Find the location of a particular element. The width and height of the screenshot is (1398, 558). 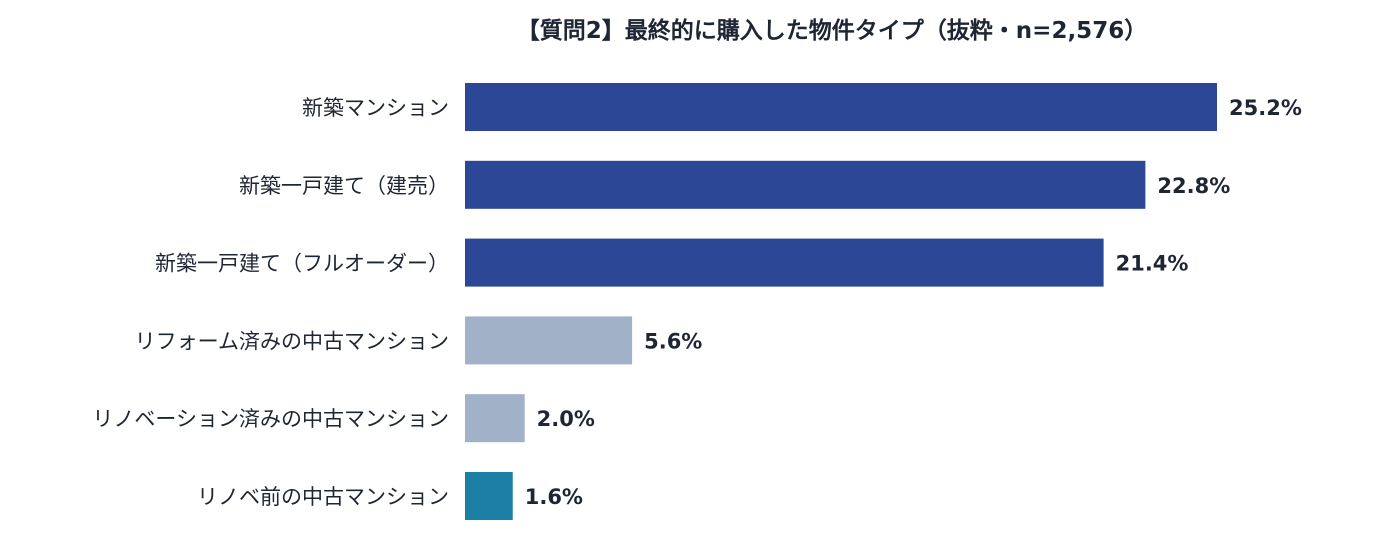

category-label: リノベーション済みの中古マンション is located at coordinates (270, 419).